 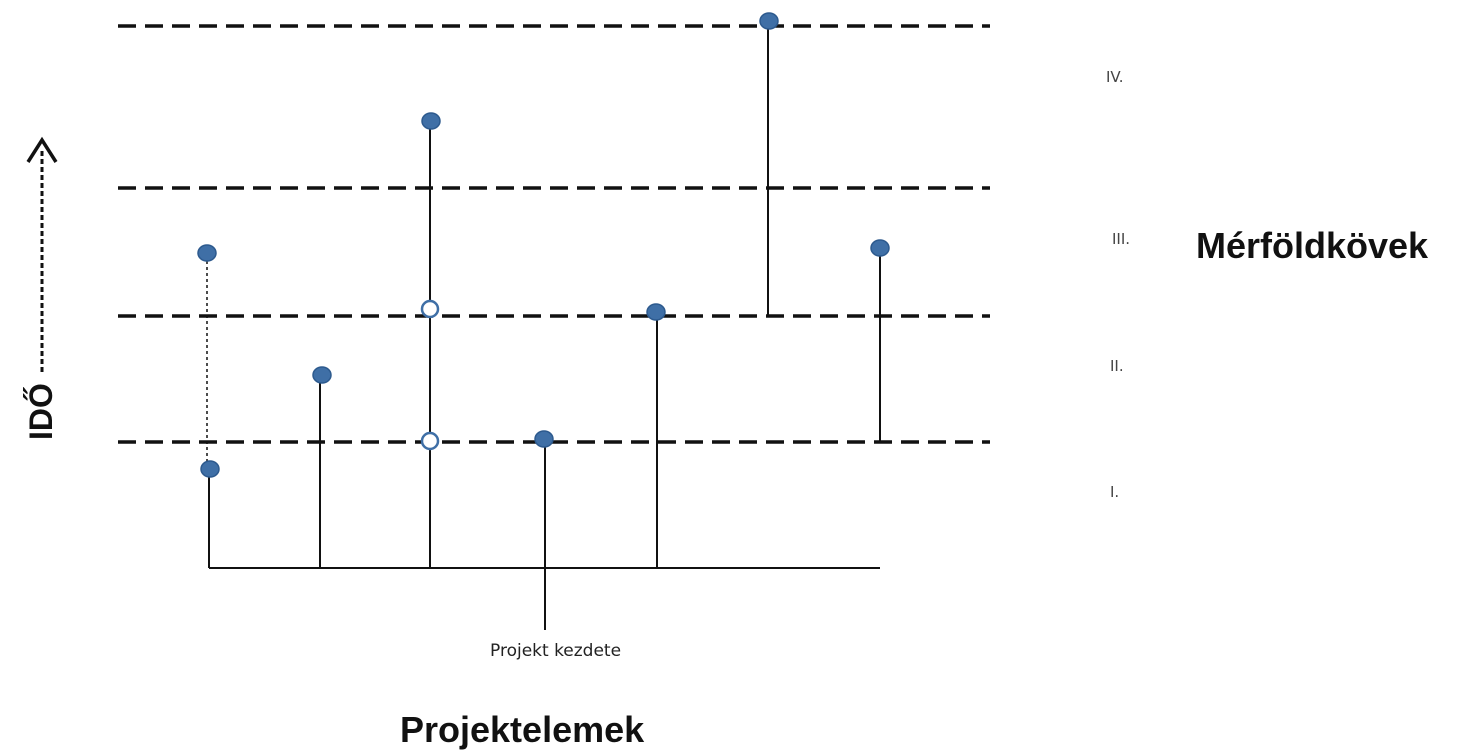 I want to click on project-elements-label: Projektelemek, so click(x=522, y=729).